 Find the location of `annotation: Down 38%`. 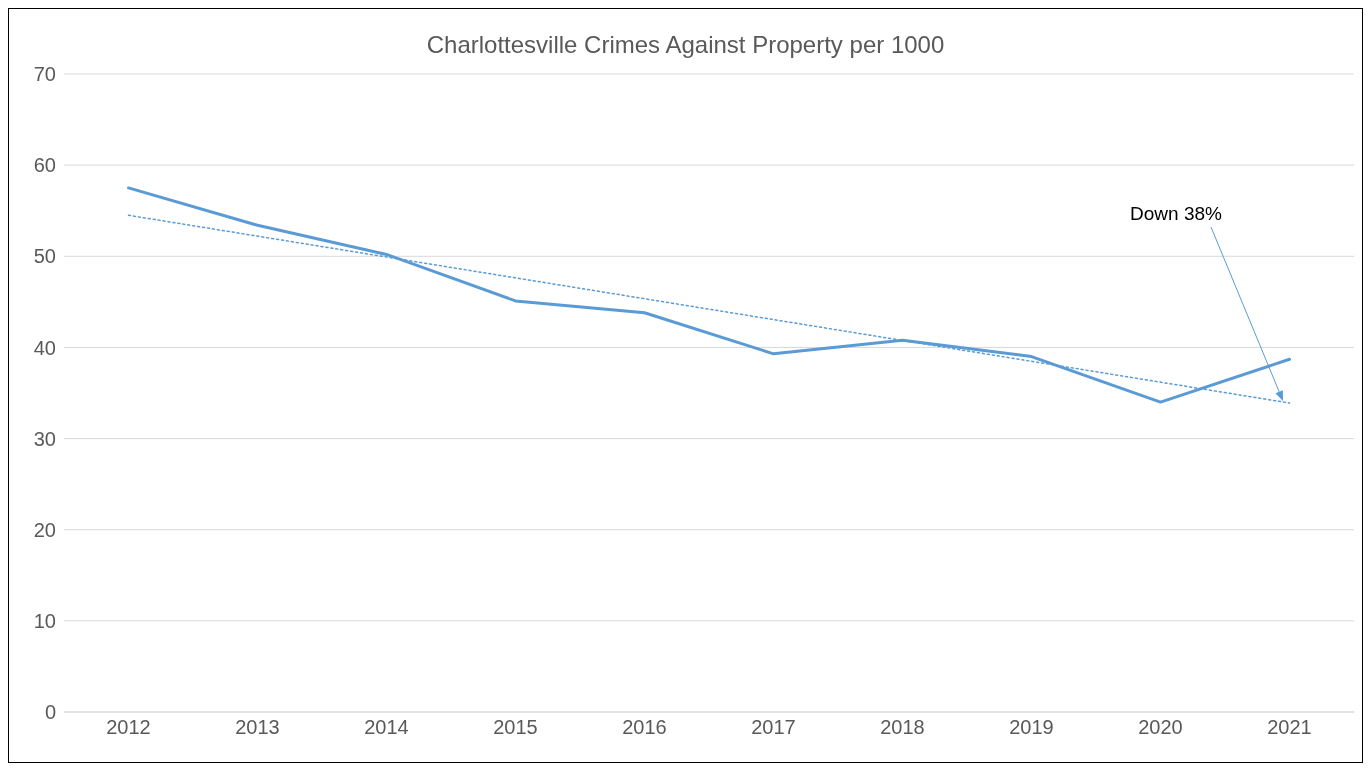

annotation: Down 38% is located at coordinates (1176, 213).